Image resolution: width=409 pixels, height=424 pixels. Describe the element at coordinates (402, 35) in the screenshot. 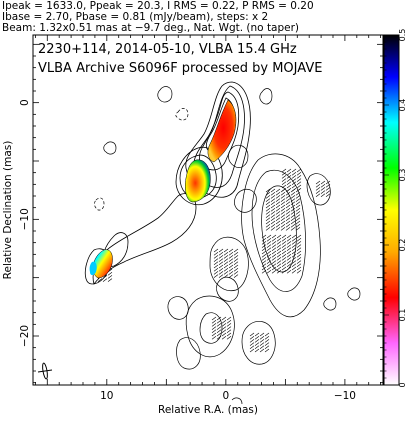

I see `colorbar-tick-label: 0.5` at that location.